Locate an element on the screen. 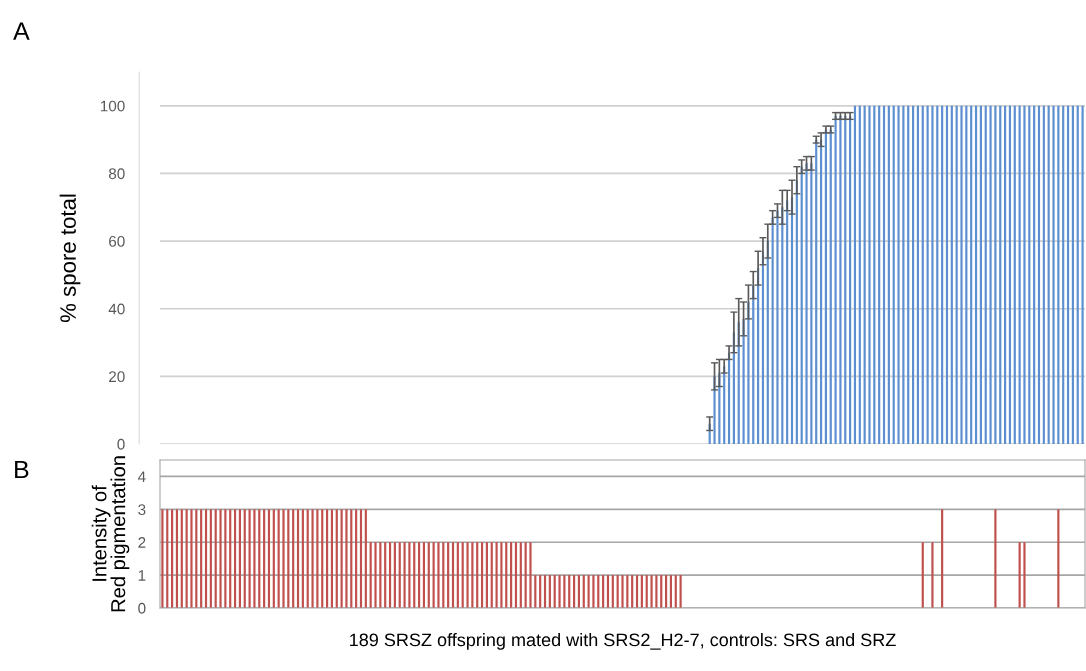 Image resolution: width=1086 pixels, height=671 pixels. y-axis-title: % spore total is located at coordinates (70, 258).